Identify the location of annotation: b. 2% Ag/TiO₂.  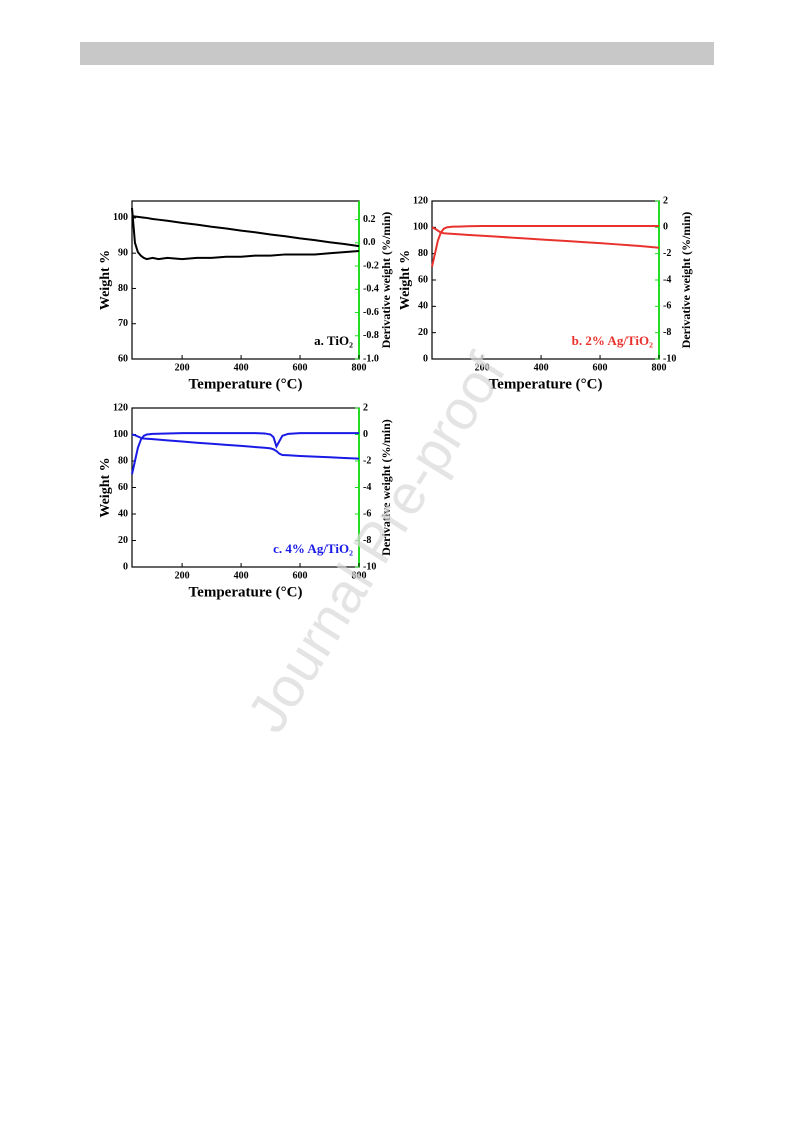
(612, 340).